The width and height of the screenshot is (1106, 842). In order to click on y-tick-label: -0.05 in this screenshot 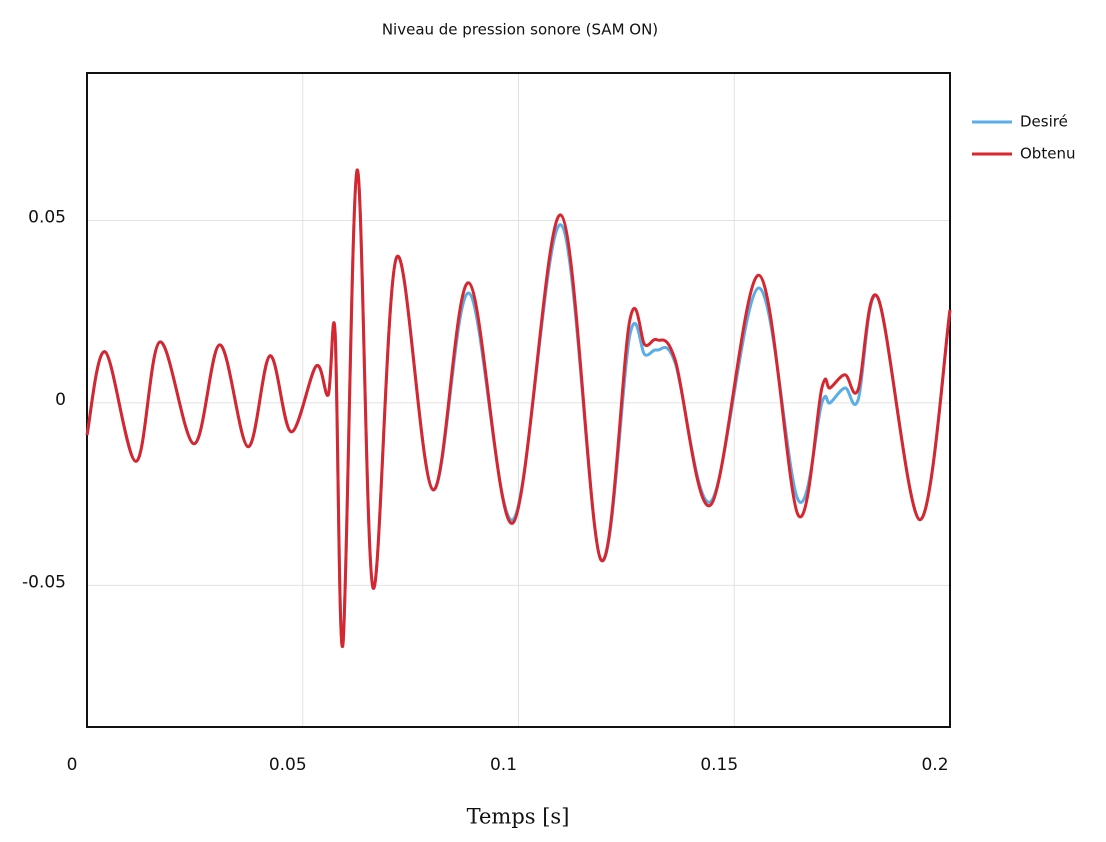, I will do `click(44, 582)`.